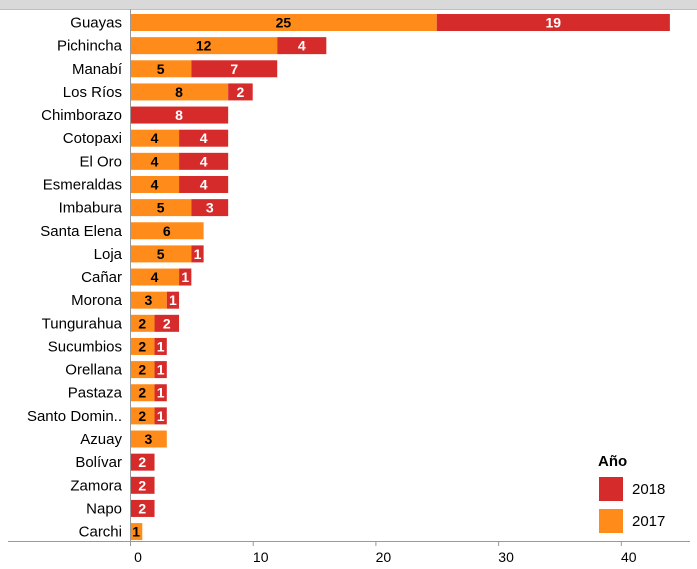 This screenshot has height=569, width=697. Describe the element at coordinates (138, 557) in the screenshot. I see `x-tick-label: 0` at that location.